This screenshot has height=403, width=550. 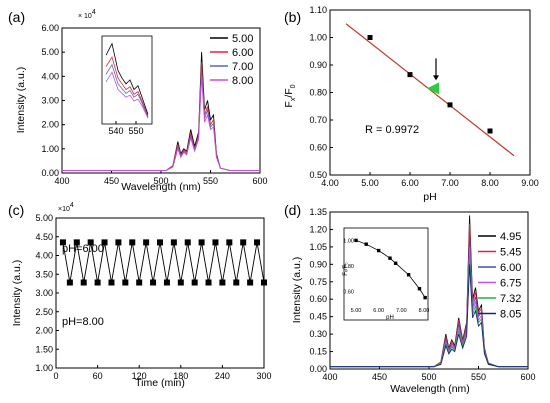 What do you see at coordinates (450, 183) in the screenshot?
I see `panel-b-xtick-label: 7.00` at bounding box center [450, 183].